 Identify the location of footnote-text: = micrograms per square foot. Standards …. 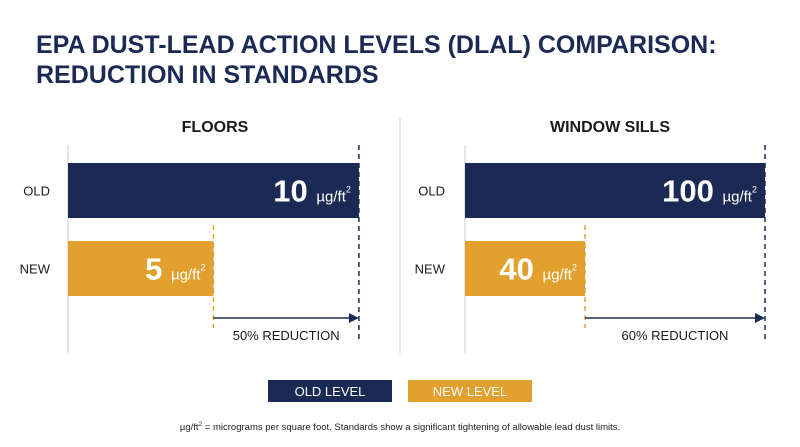
(411, 428).